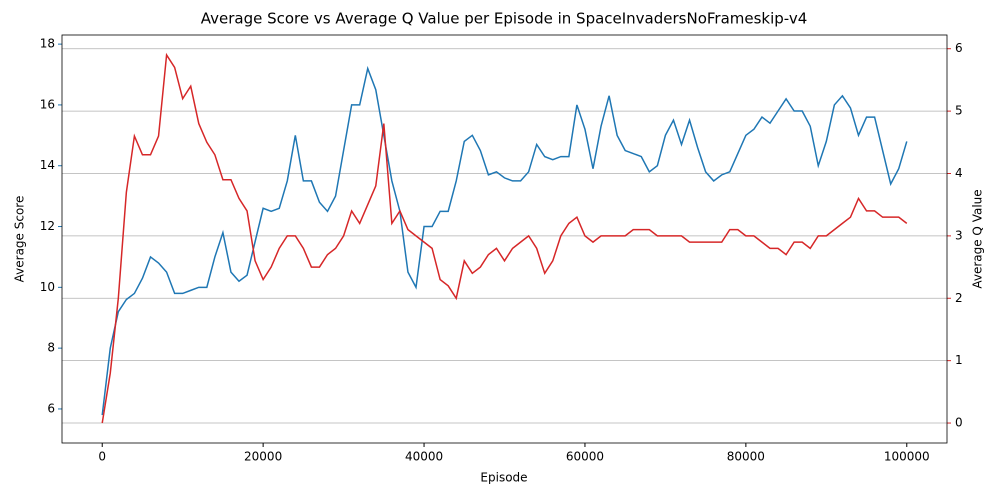  What do you see at coordinates (20, 239) in the screenshot?
I see `y-axis-label: Average Score` at bounding box center [20, 239].